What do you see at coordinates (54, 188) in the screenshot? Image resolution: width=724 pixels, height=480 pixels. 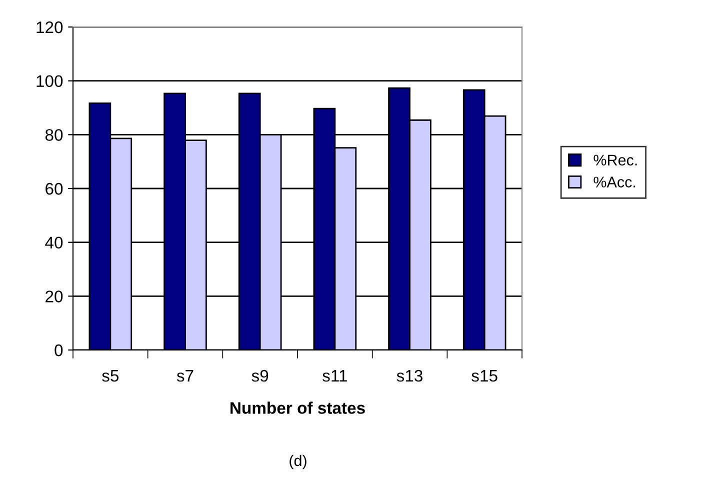 I see `y-tick-label: 60` at bounding box center [54, 188].